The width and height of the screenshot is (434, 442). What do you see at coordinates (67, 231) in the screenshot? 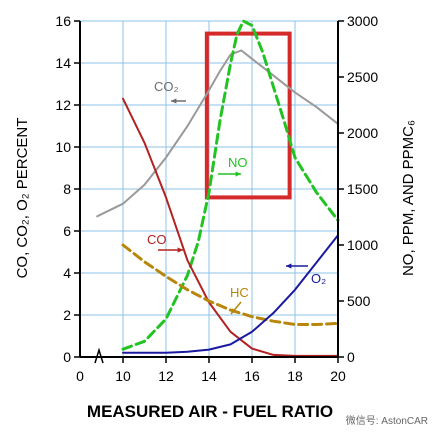
I see `y-left-tick-label: 6` at bounding box center [67, 231].